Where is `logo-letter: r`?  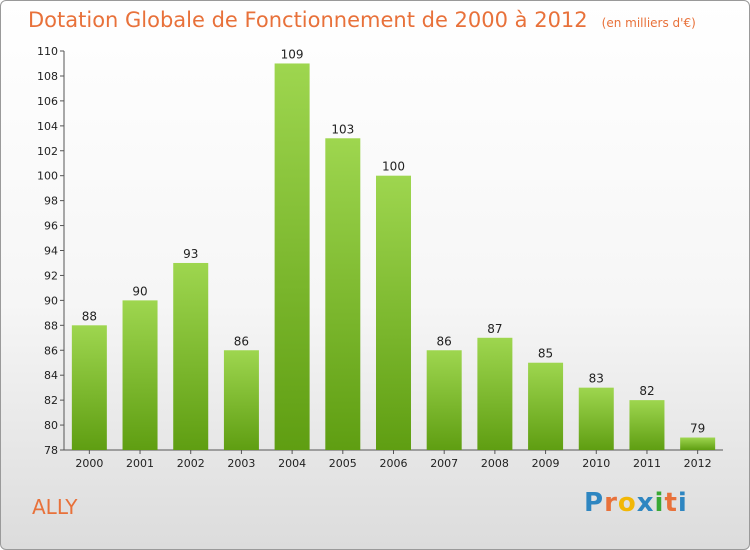 logo-letter: r is located at coordinates (611, 503).